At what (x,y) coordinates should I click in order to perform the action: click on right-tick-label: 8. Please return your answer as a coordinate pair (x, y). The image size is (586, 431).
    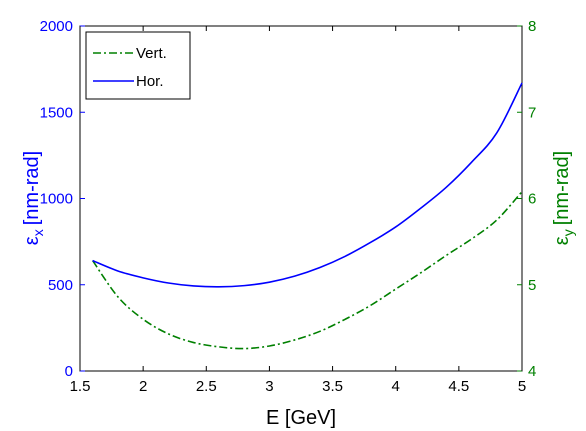
    Looking at the image, I should click on (532, 26).